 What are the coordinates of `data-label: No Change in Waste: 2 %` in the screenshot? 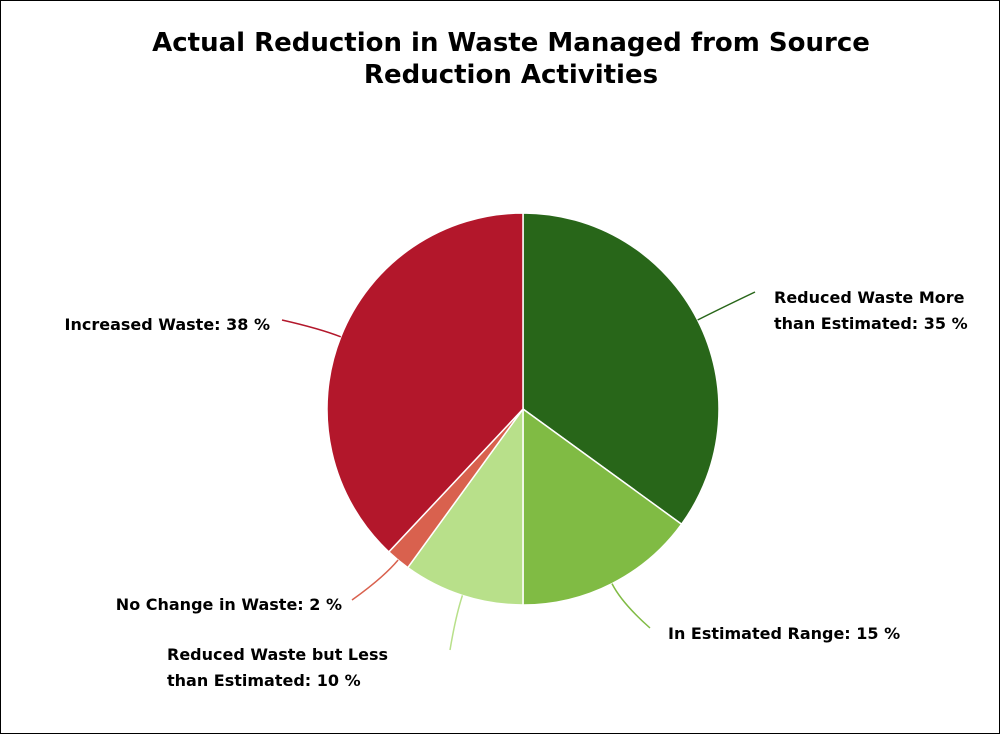 It's located at (229, 604).